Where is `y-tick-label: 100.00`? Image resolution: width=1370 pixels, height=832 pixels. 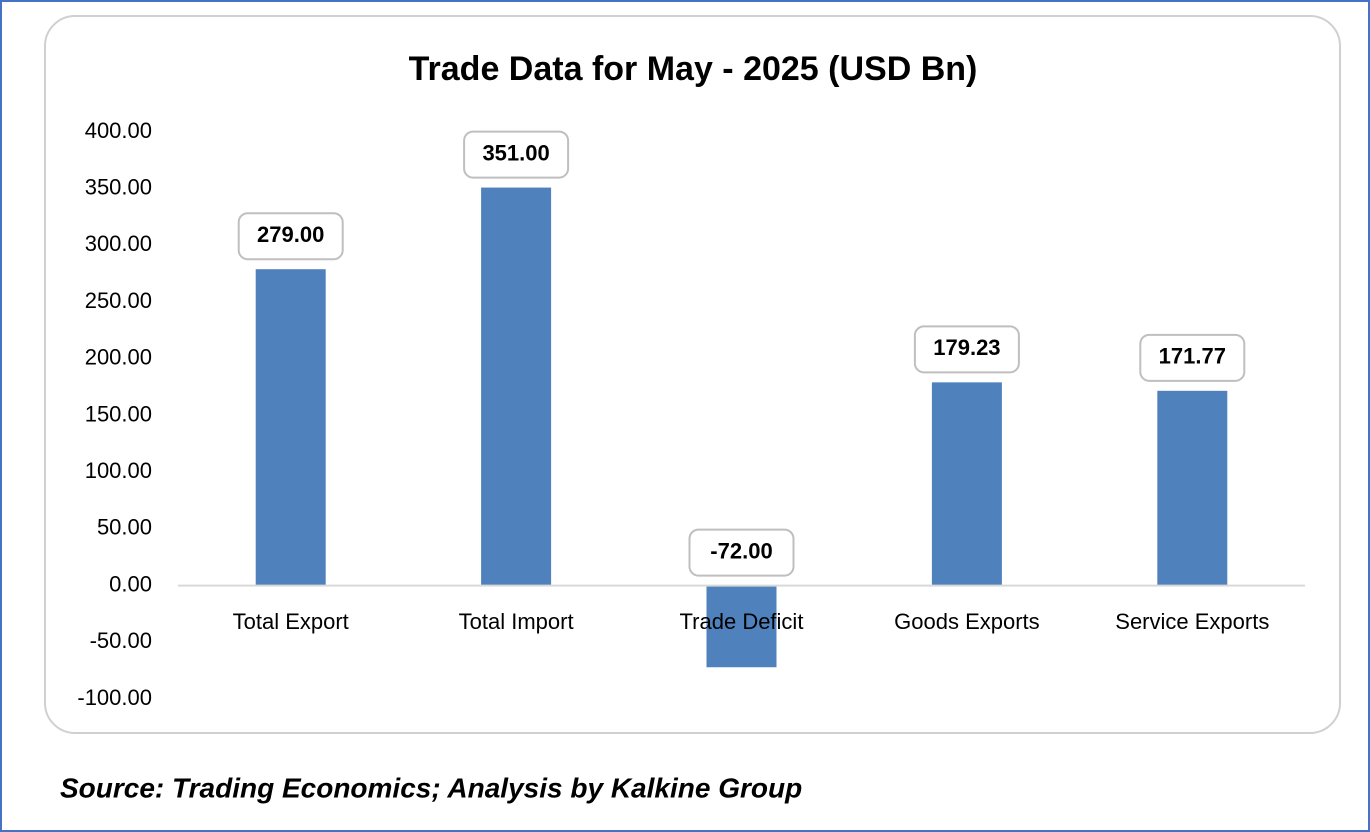
y-tick-label: 100.00 is located at coordinates (118, 470).